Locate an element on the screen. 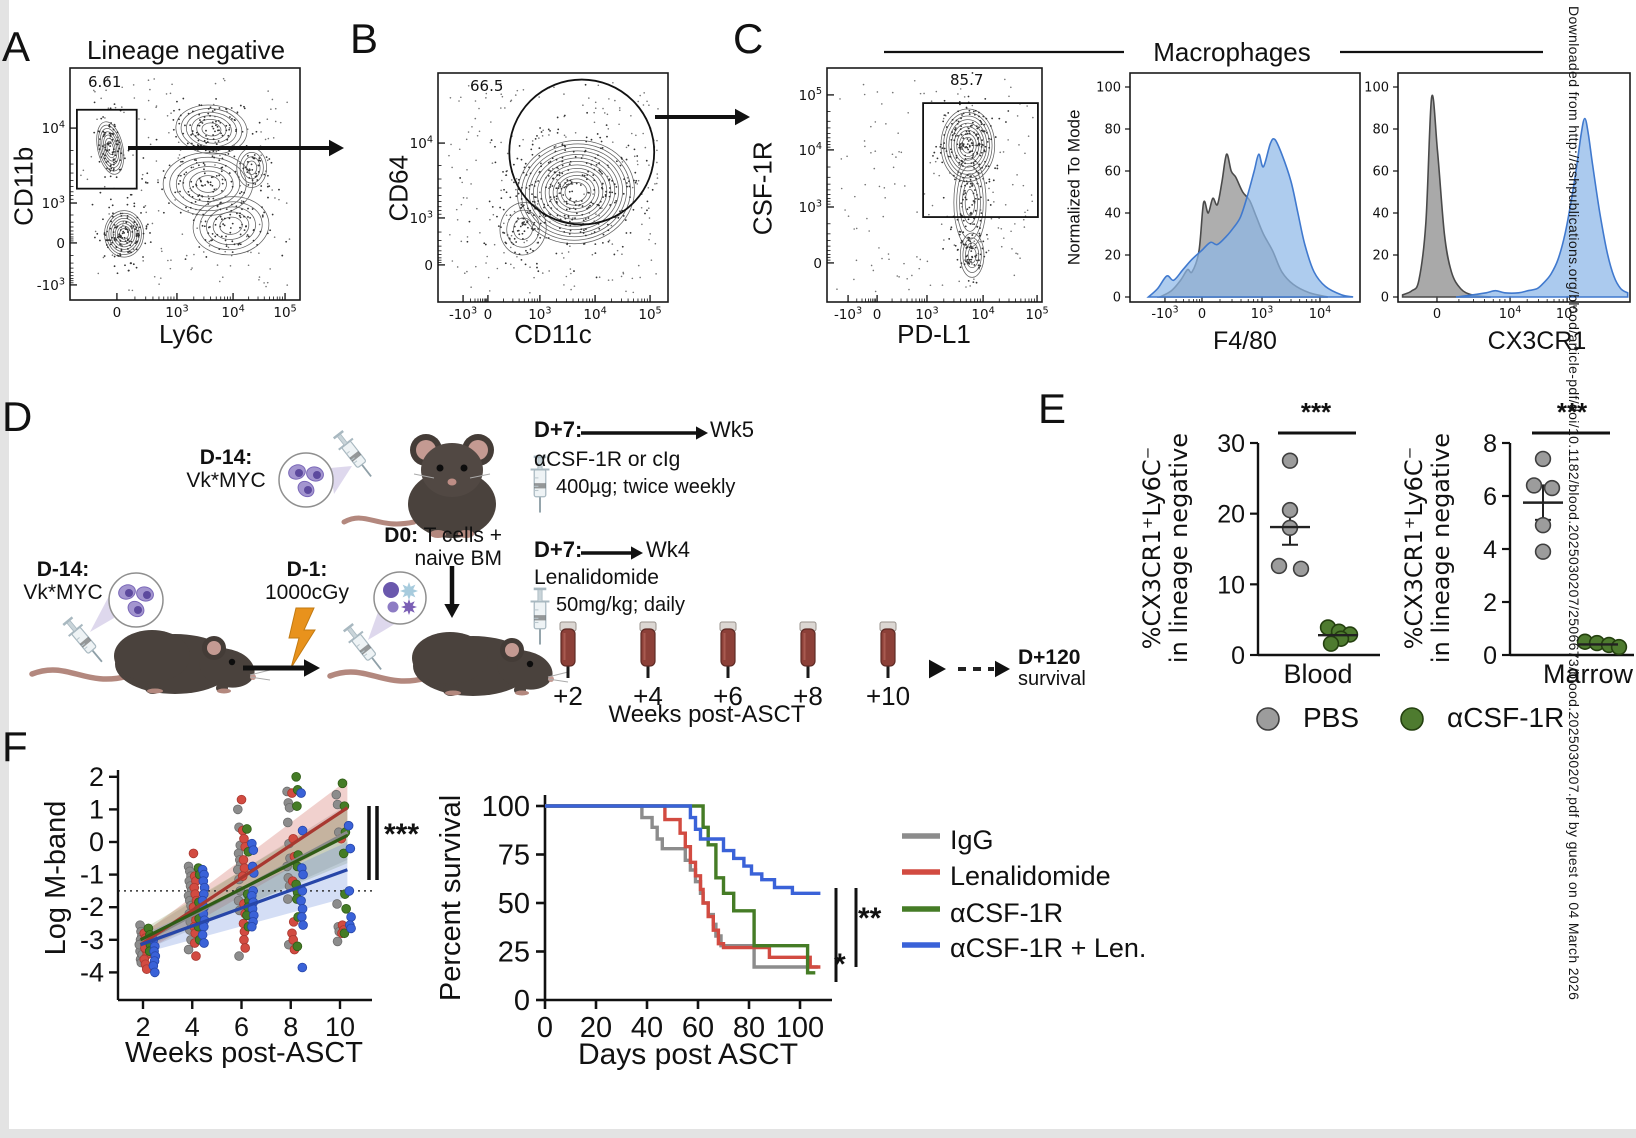 The image size is (1636, 1138). timeline-tick-label: +2 is located at coordinates (568, 696).